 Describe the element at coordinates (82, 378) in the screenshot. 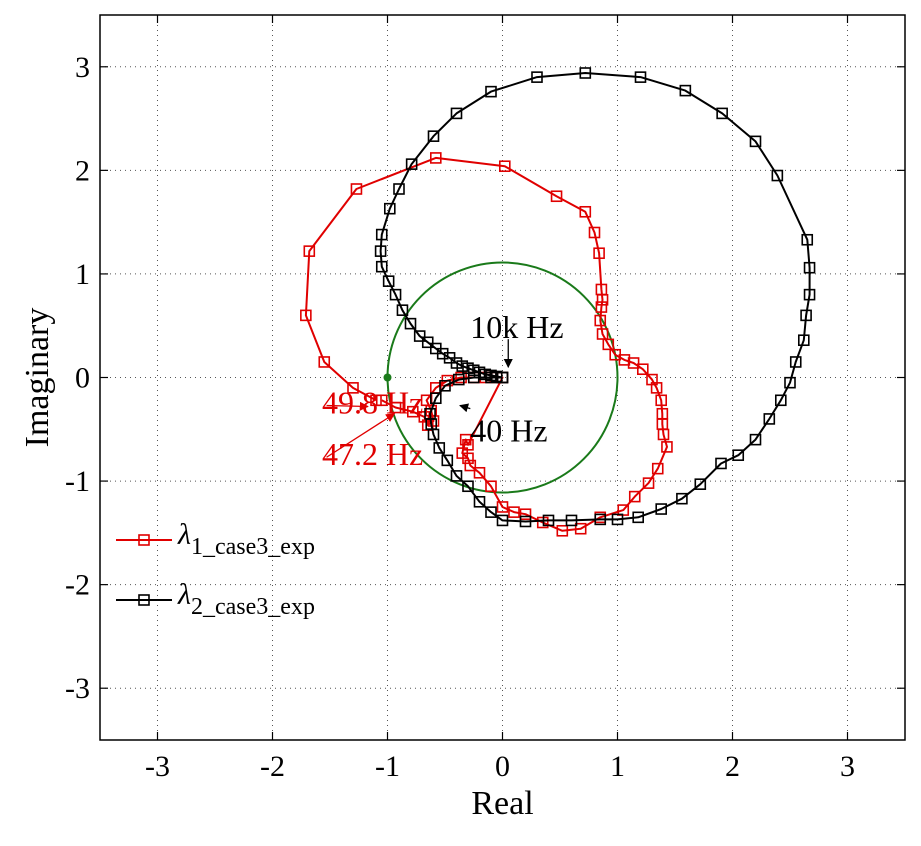

I see `y-tick-label: 0` at that location.